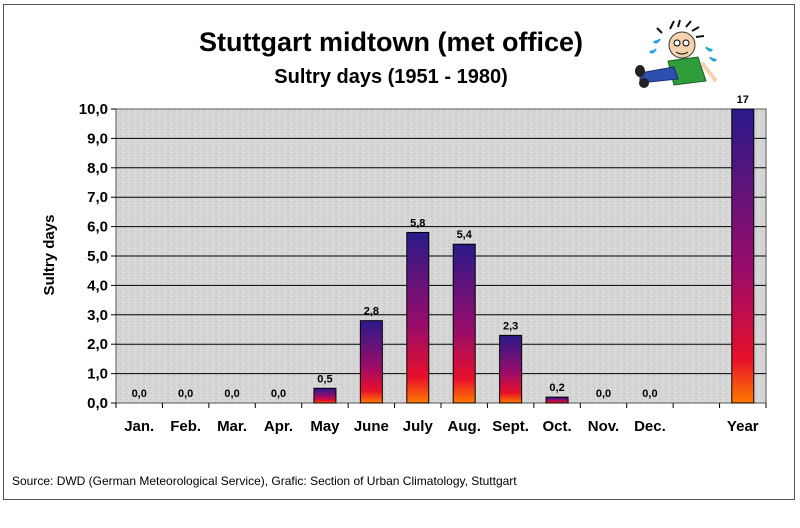 This screenshot has height=528, width=800. Describe the element at coordinates (743, 100) in the screenshot. I see `data-label: 17` at that location.